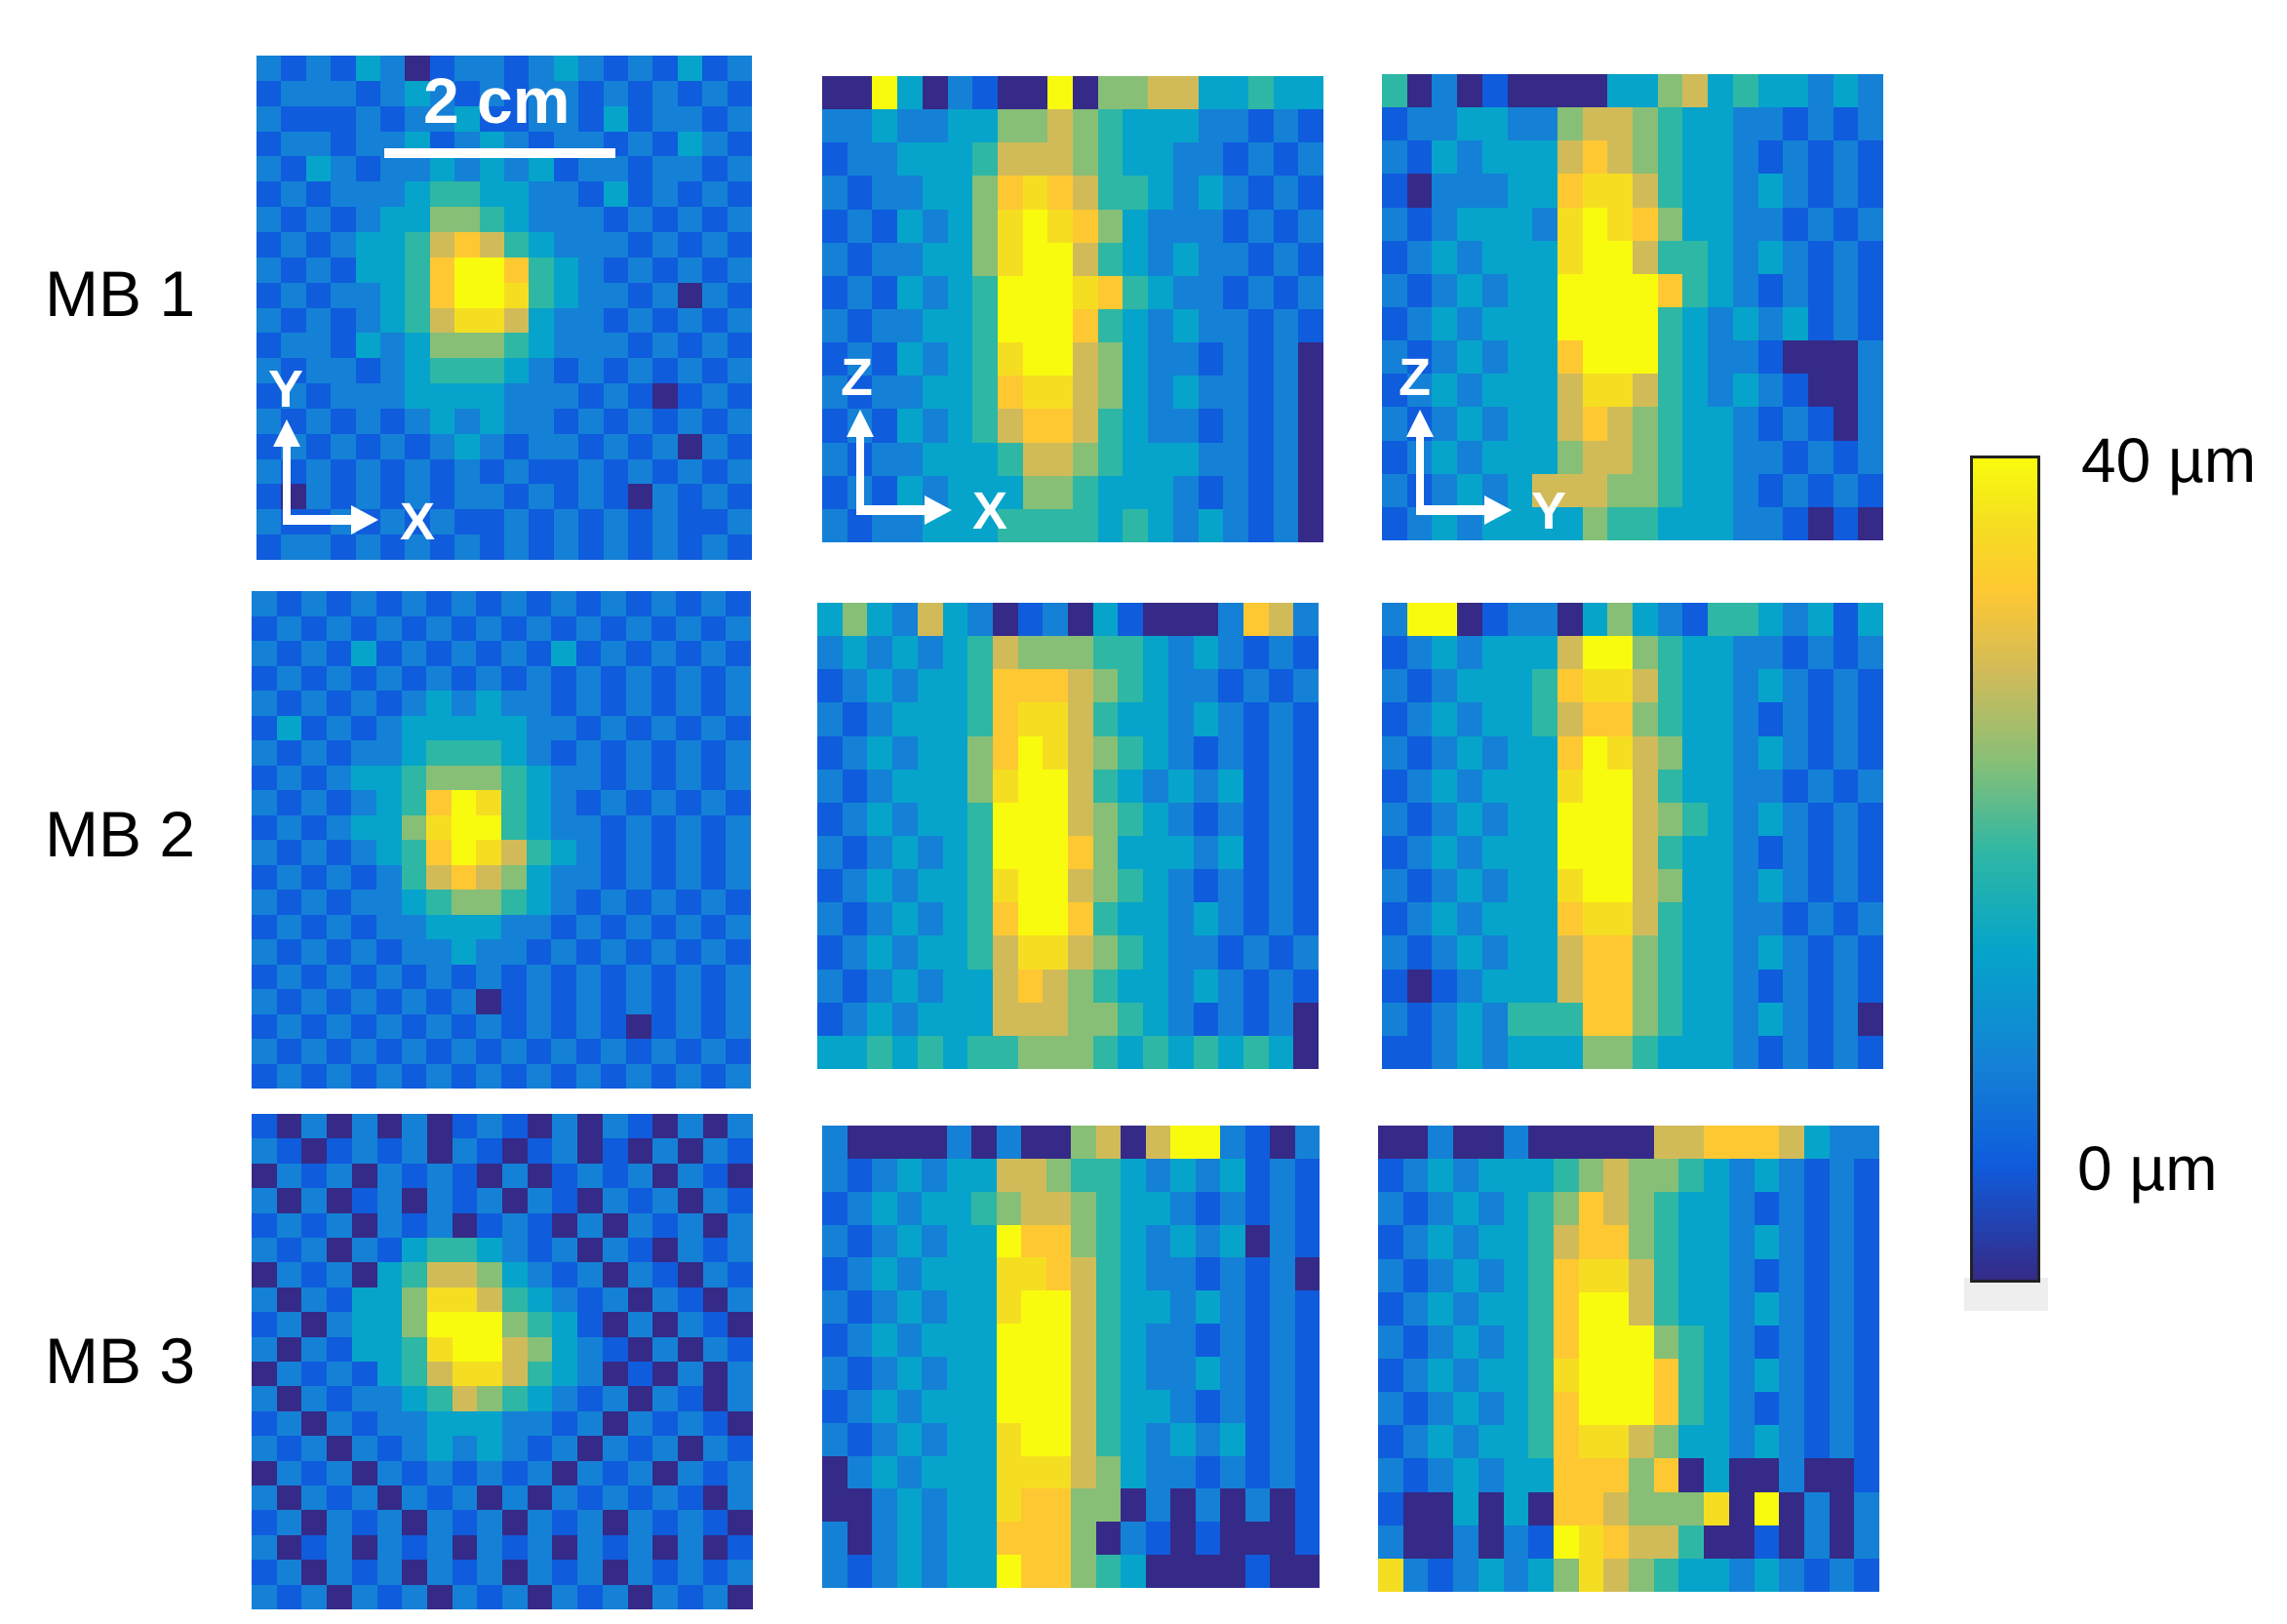  I want to click on colorbar-max-label: 40 µm, so click(2169, 460).